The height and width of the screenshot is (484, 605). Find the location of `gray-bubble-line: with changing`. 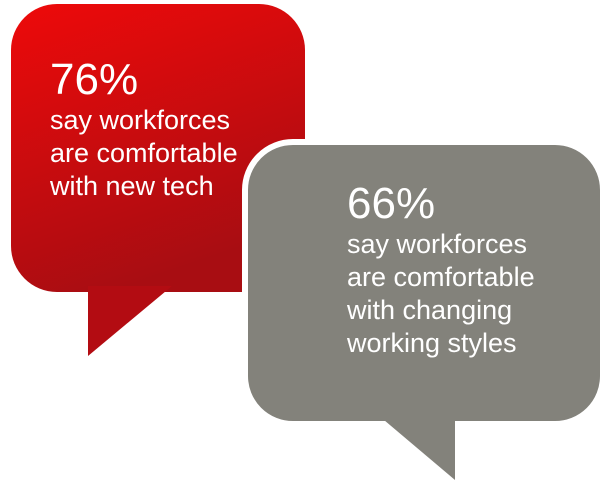

gray-bubble-line: with changing is located at coordinates (430, 310).